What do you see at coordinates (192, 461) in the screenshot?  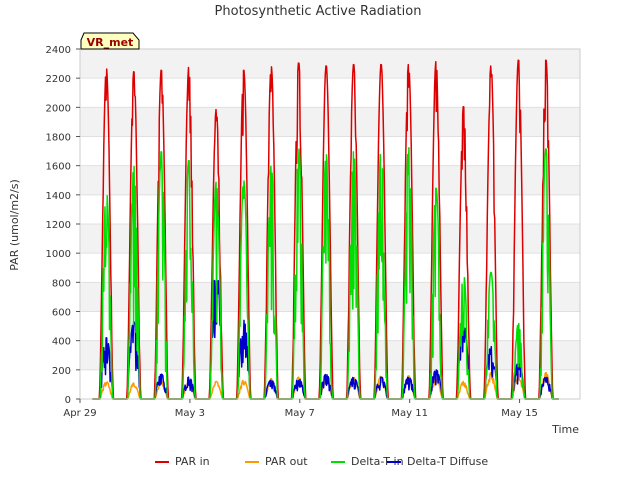 I see `legend-label-par-in: PAR in` at bounding box center [192, 461].